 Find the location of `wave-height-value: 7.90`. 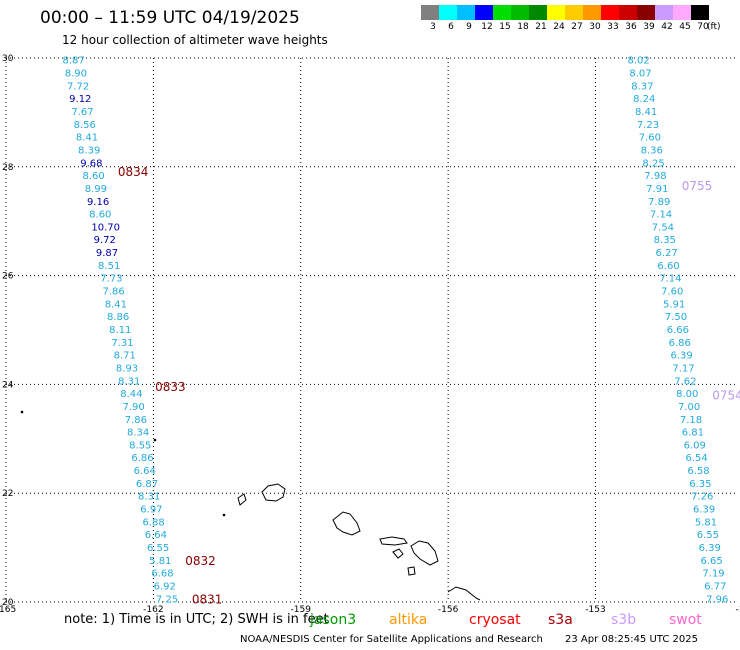

wave-height-value: 7.90 is located at coordinates (134, 407).